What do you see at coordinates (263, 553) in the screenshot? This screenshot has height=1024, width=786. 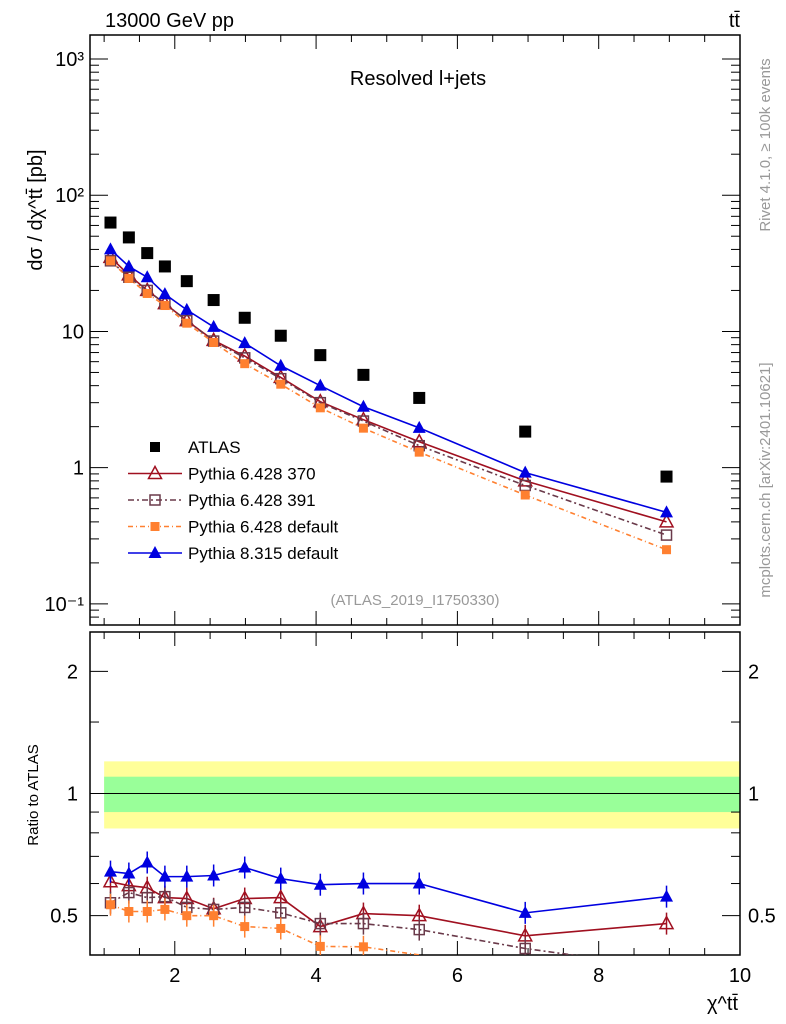 I see `legend-label-pythia-8-315-default: Pythia 8.315 default` at bounding box center [263, 553].